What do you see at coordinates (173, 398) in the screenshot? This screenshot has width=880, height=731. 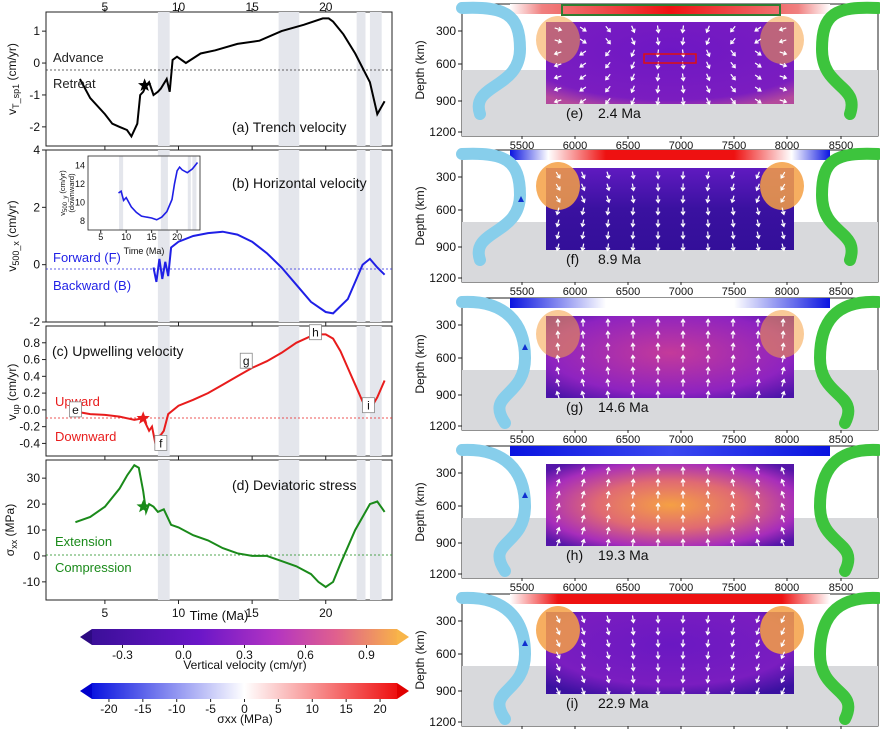 I see `panel-c-ticks: -0.4 -0.2 0.0 0.2 0.4 0.6 0.8` at bounding box center [173, 398].